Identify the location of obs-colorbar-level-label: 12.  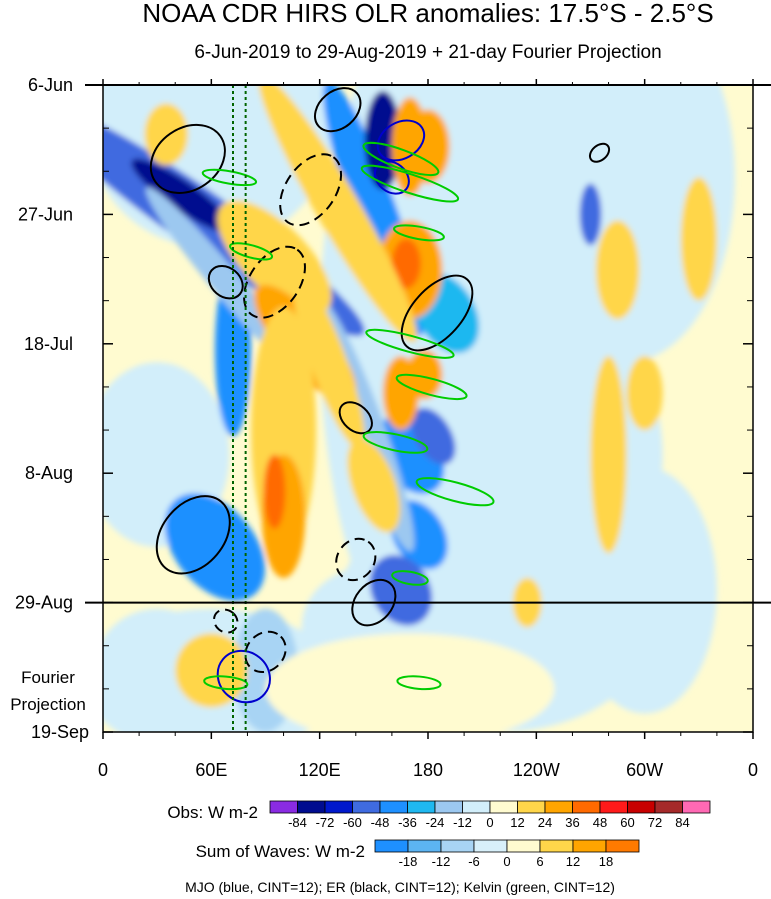
(517, 822).